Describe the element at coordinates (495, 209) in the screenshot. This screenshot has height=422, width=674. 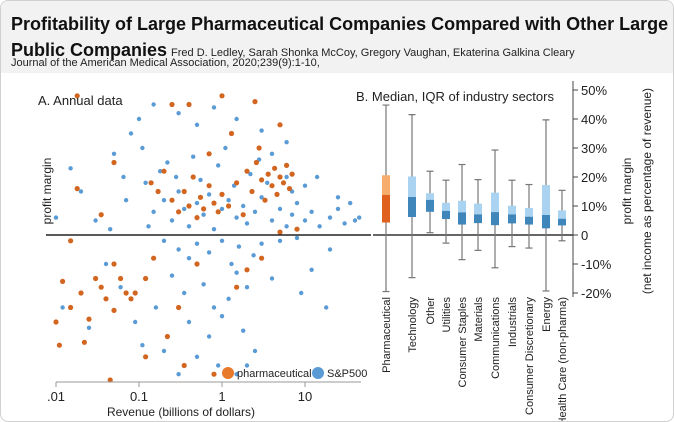
I see `box-communications` at that location.